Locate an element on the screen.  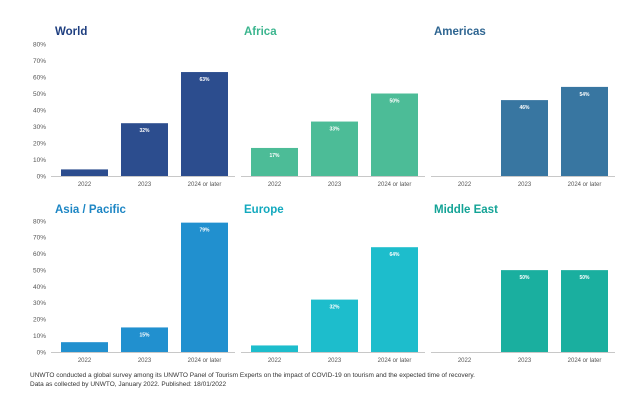
middle-east-category-label-2023: 2023 is located at coordinates (525, 361).